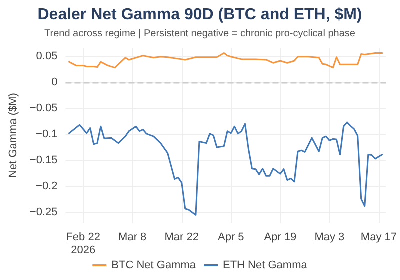 The image size is (400, 280). Describe the element at coordinates (154, 266) in the screenshot. I see `legend-label: BTC Net Gamma` at that location.